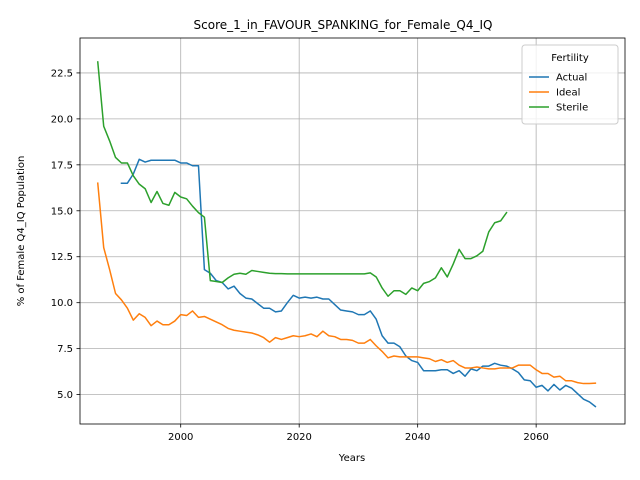 This screenshot has height=480, width=640. I want to click on y-tick-label: 15.0, so click(62, 211).